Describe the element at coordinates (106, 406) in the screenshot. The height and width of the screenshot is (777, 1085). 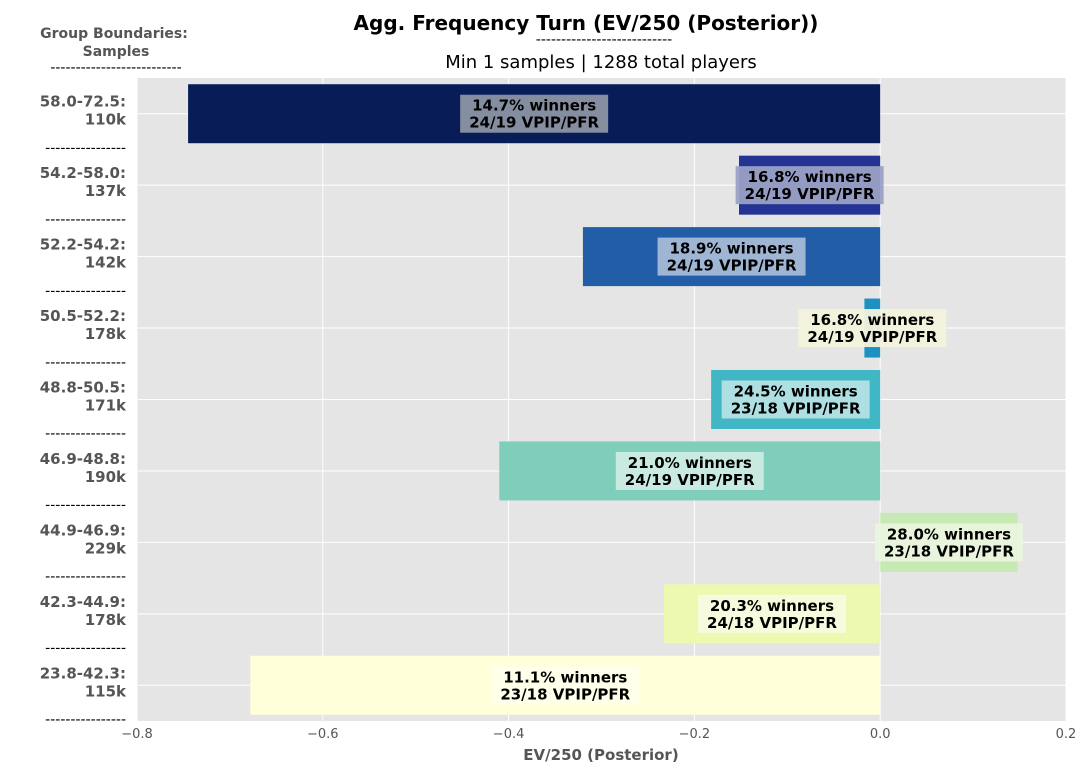
I see `group-samples-label: 171k` at that location.